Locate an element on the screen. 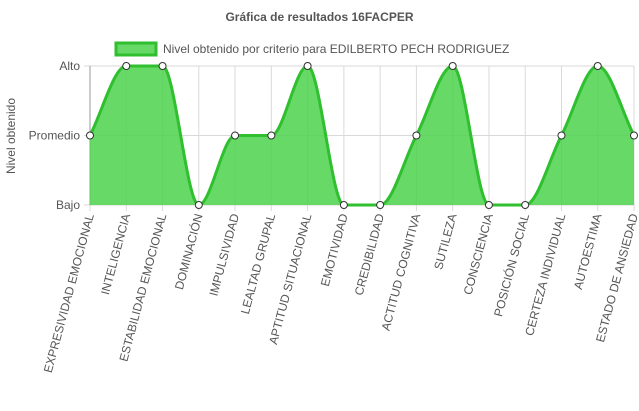  x-tick-label: CERTEZA INDIVIDUAL is located at coordinates (545, 274).